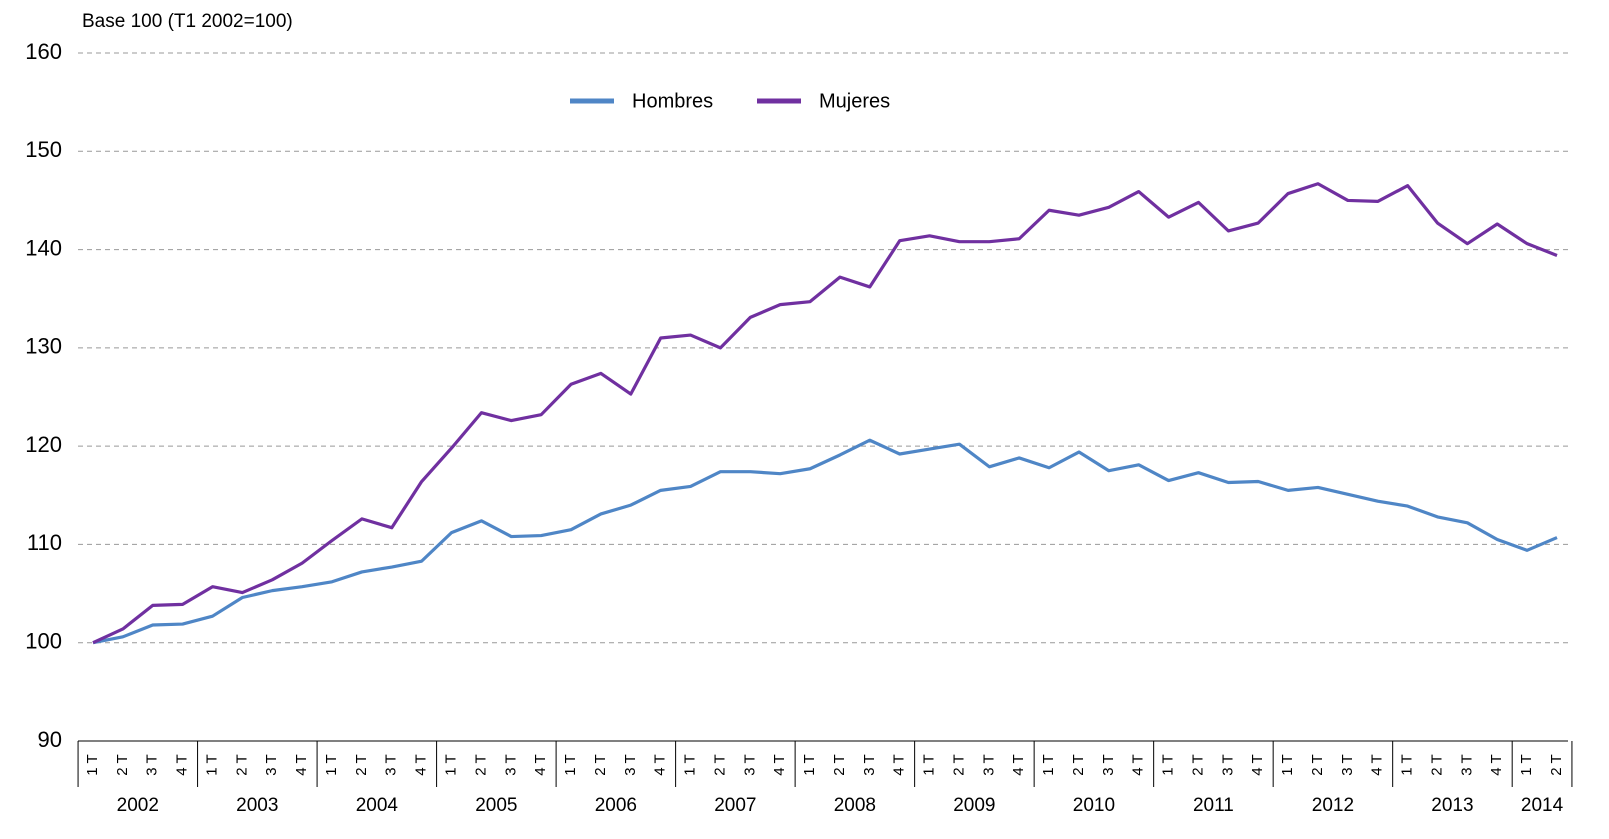  What do you see at coordinates (854, 101) in the screenshot?
I see `legend-label: Mujeres` at bounding box center [854, 101].